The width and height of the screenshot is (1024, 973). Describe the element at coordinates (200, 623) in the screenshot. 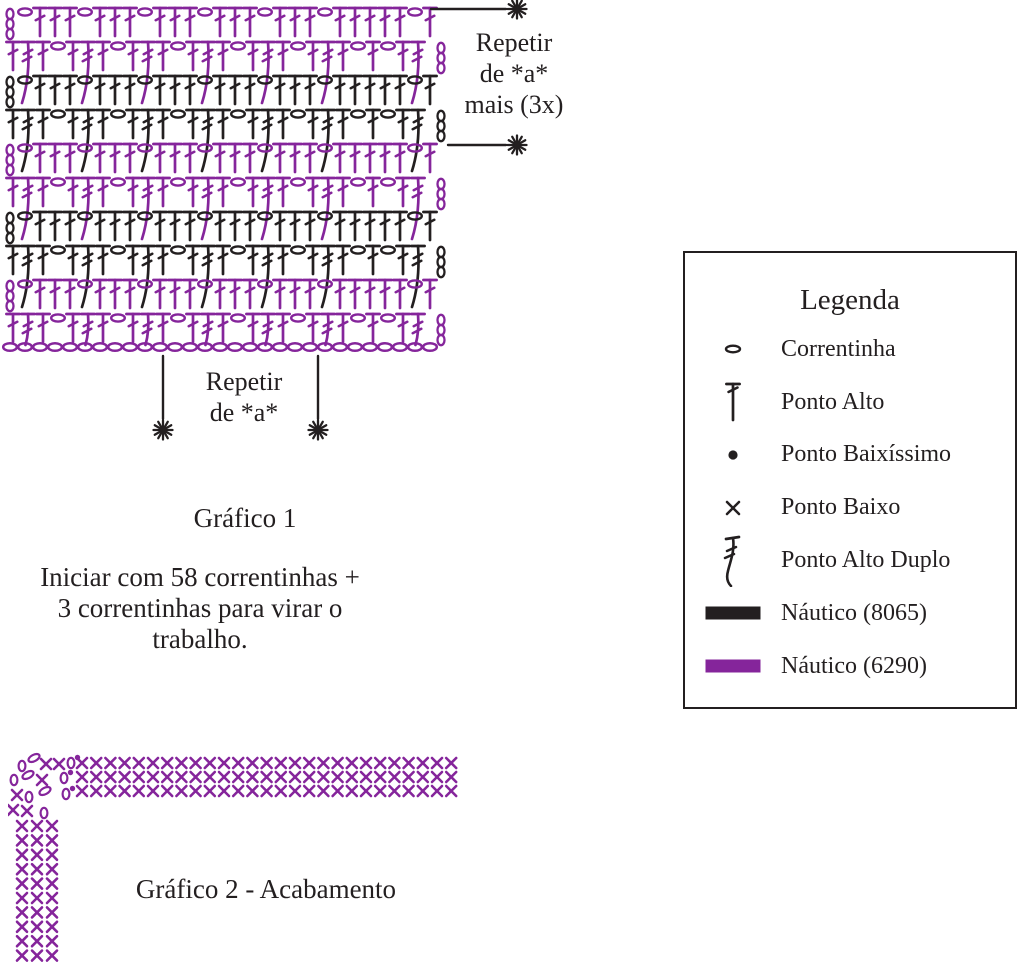

I see `grafico-1-note-line2: 3 correntinhas para virar o trabalho.` at that location.